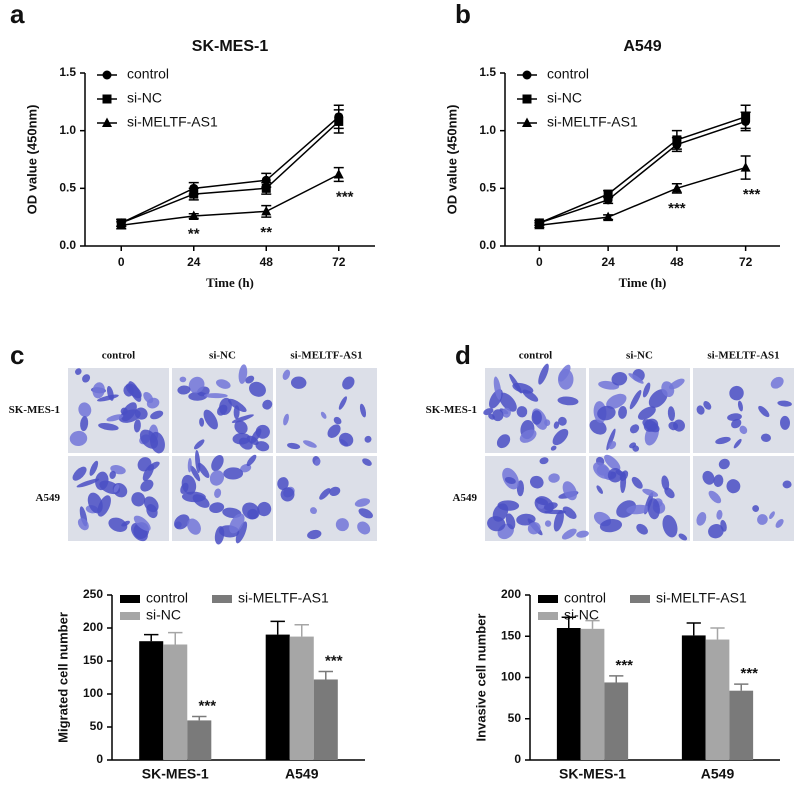  What do you see at coordinates (144, 98) in the screenshot?
I see `legend-label: si-NC` at bounding box center [144, 98].